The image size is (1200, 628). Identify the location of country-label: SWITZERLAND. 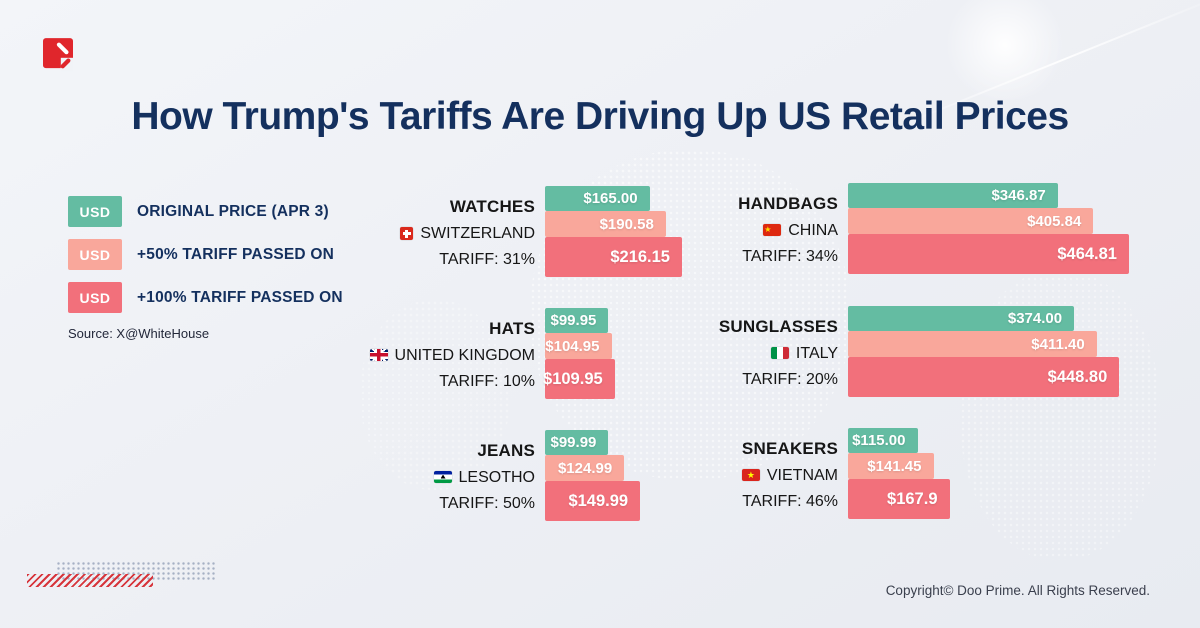
(477, 233).